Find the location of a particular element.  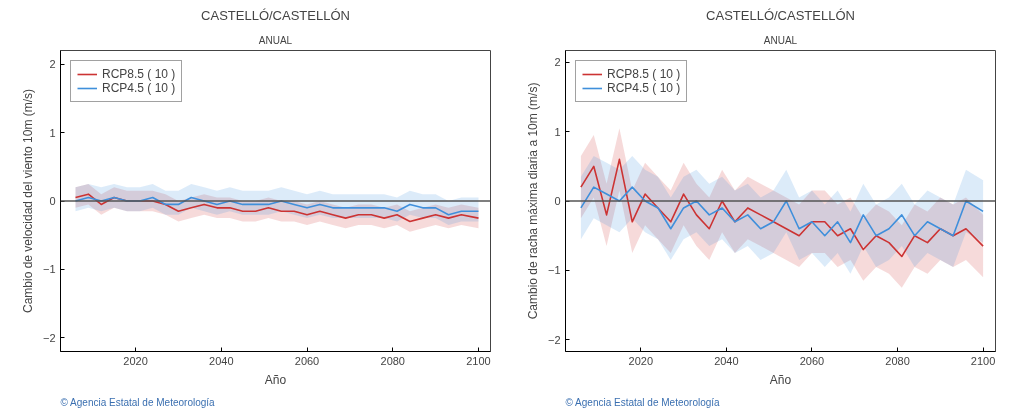

y-axis-title: Cambio de velocidad del viento 10m (m/s) is located at coordinates (27, 201).